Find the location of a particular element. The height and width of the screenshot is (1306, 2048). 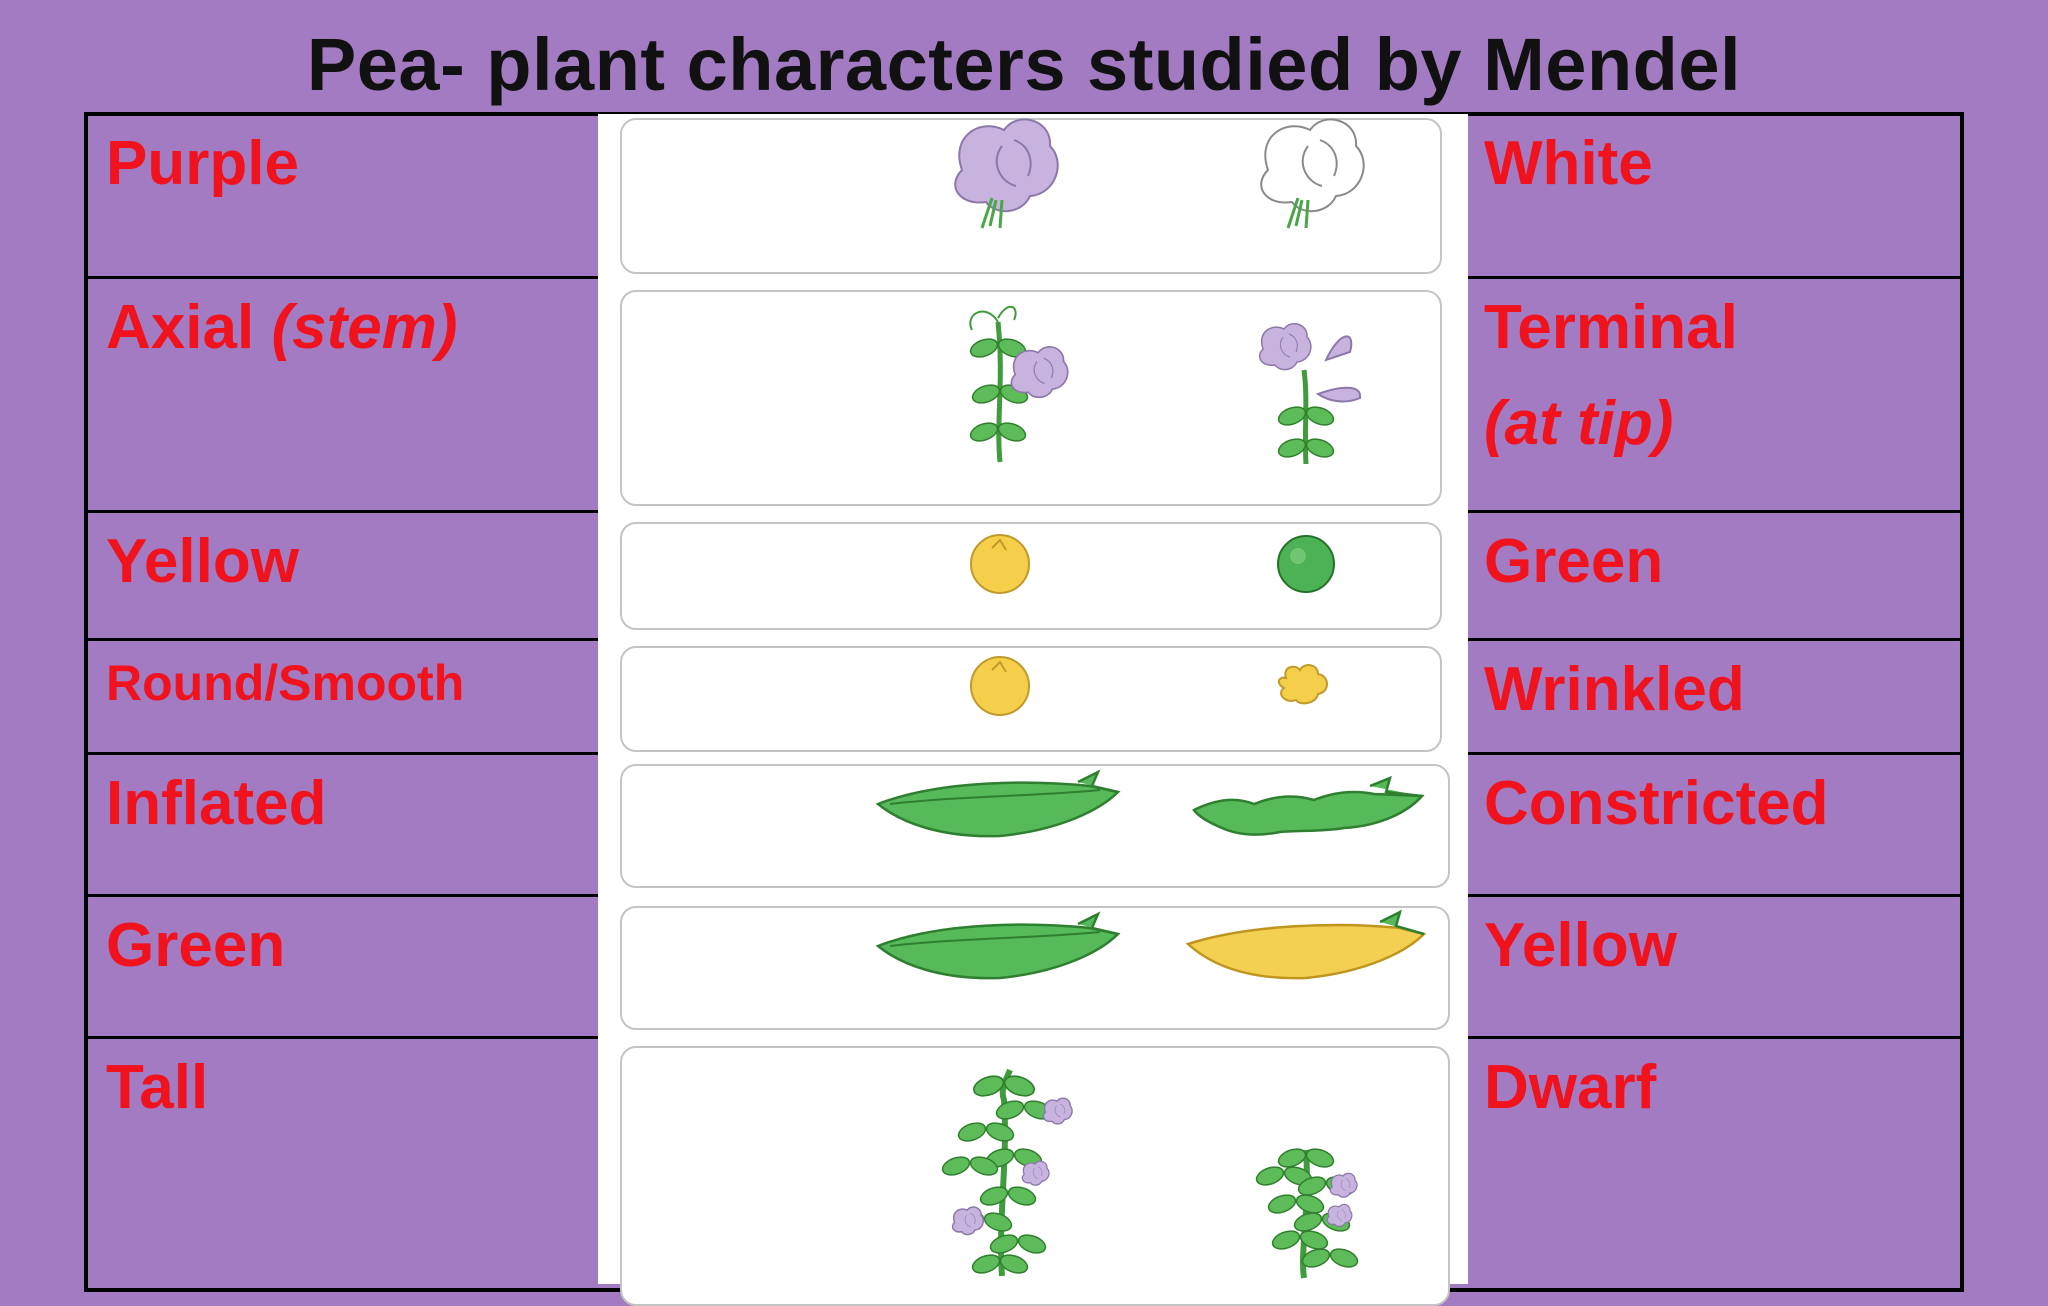

yellow-seed-icon is located at coordinates (1000, 564).